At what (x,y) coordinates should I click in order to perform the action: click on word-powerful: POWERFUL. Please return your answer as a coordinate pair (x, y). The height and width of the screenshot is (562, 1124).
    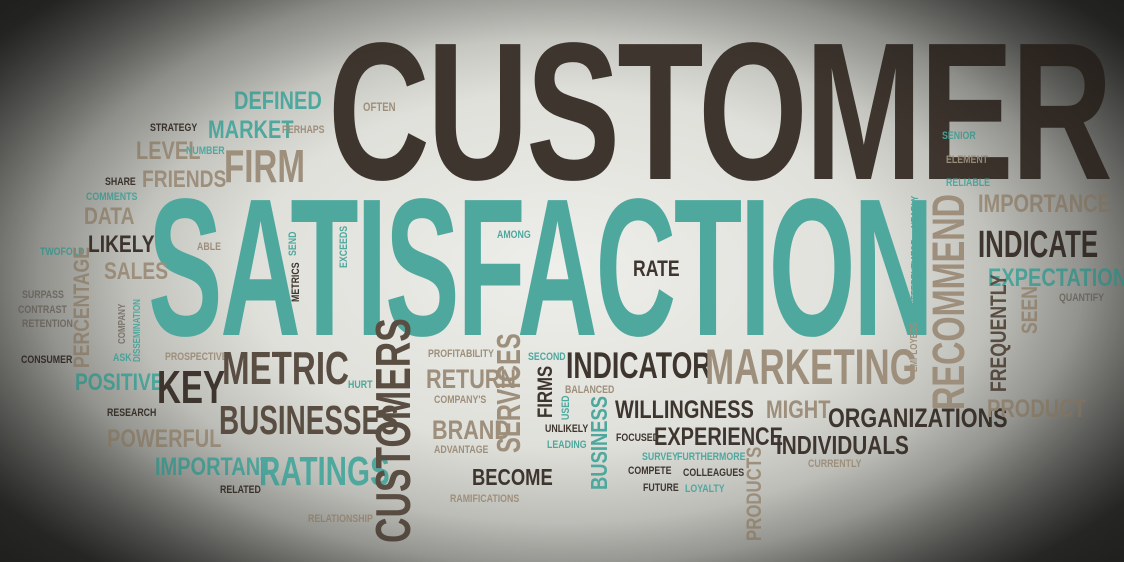
    Looking at the image, I should click on (164, 439).